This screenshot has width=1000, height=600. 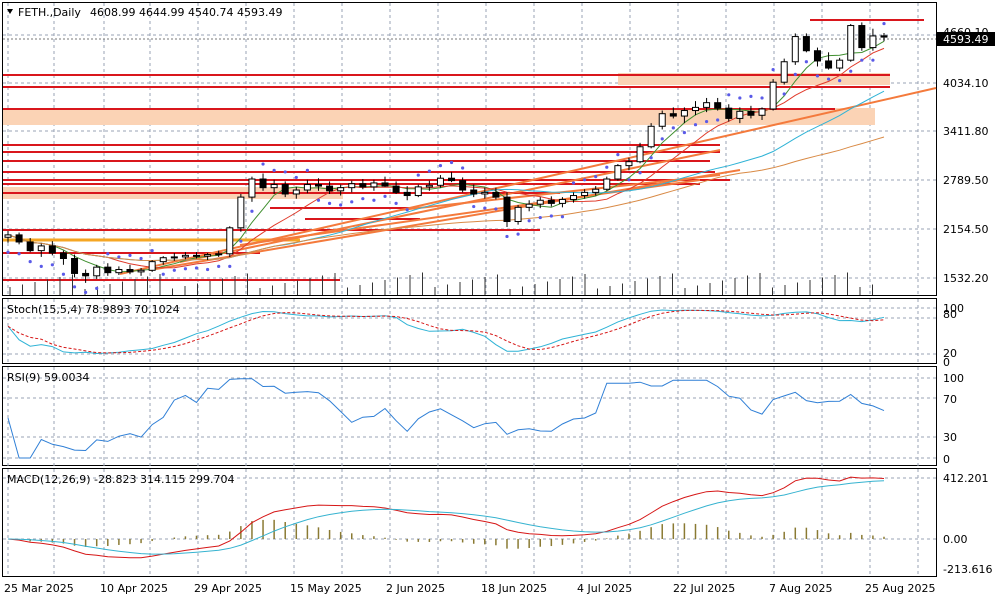 I want to click on rsi-tick: 30, so click(x=950, y=437).